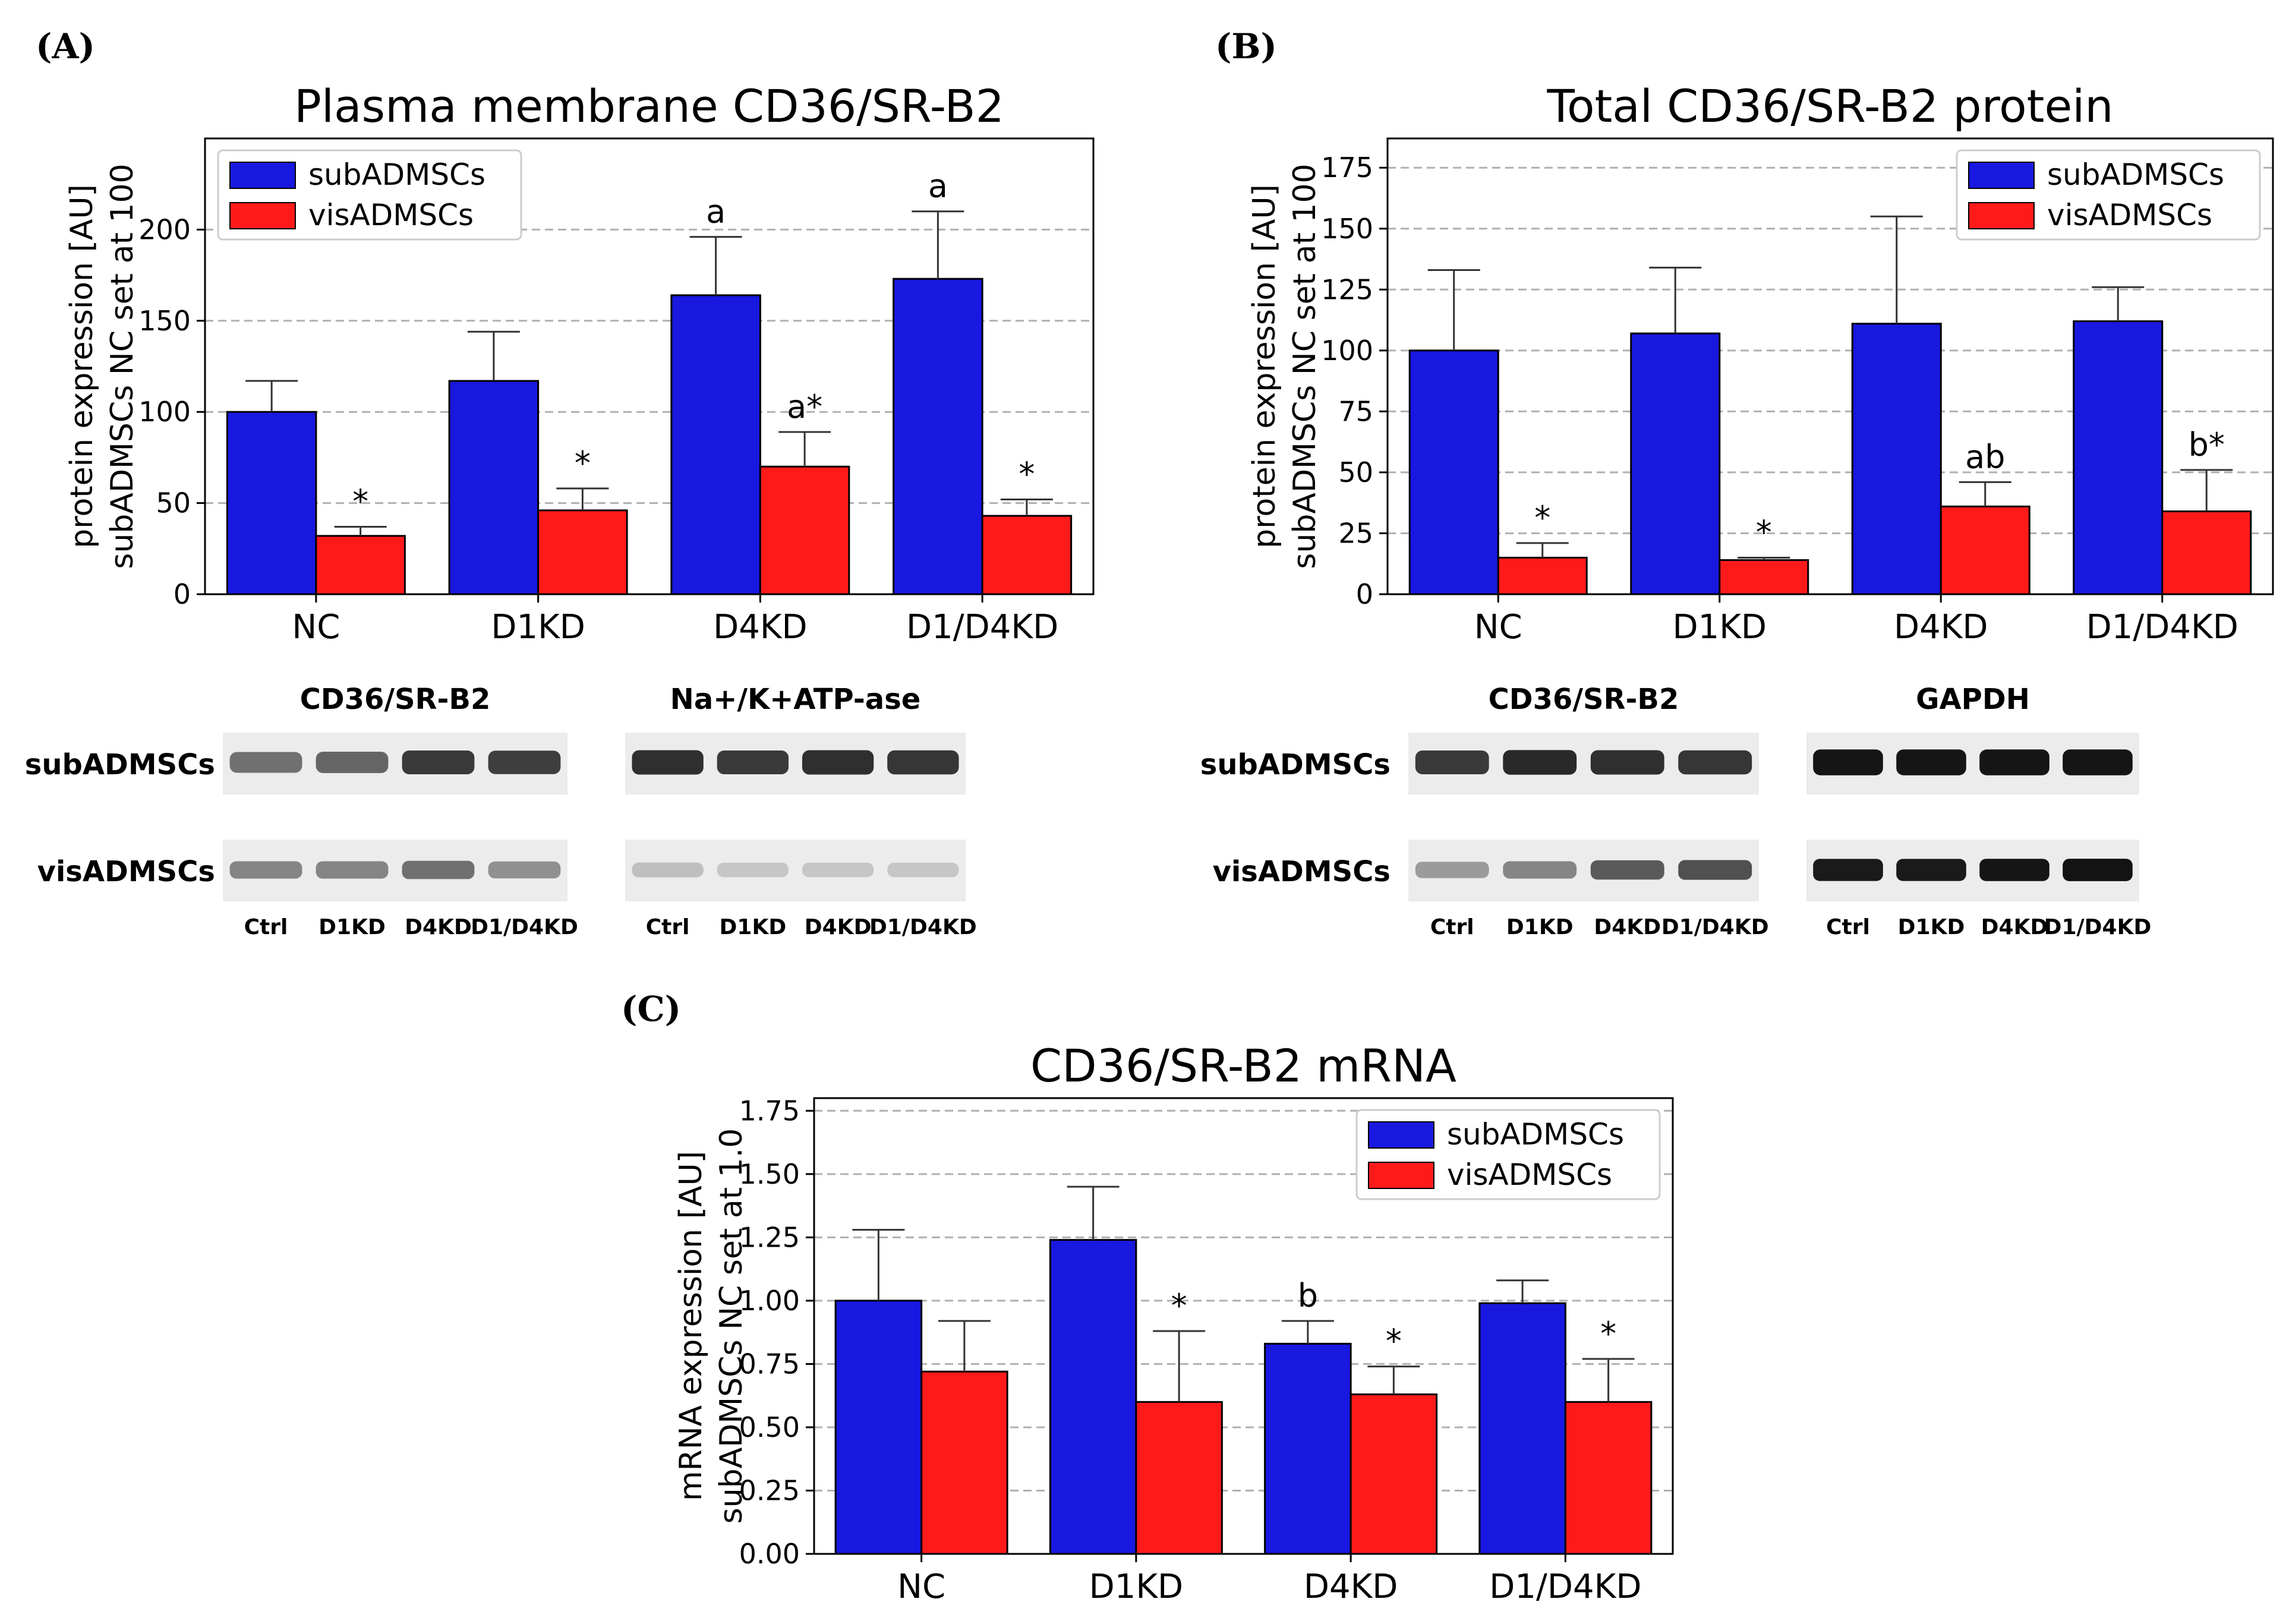 This screenshot has height=1624, width=2286. Describe the element at coordinates (668, 870) in the screenshot. I see `blot-a-group-na-k-atp-ase-band-vis-ctrl` at that location.